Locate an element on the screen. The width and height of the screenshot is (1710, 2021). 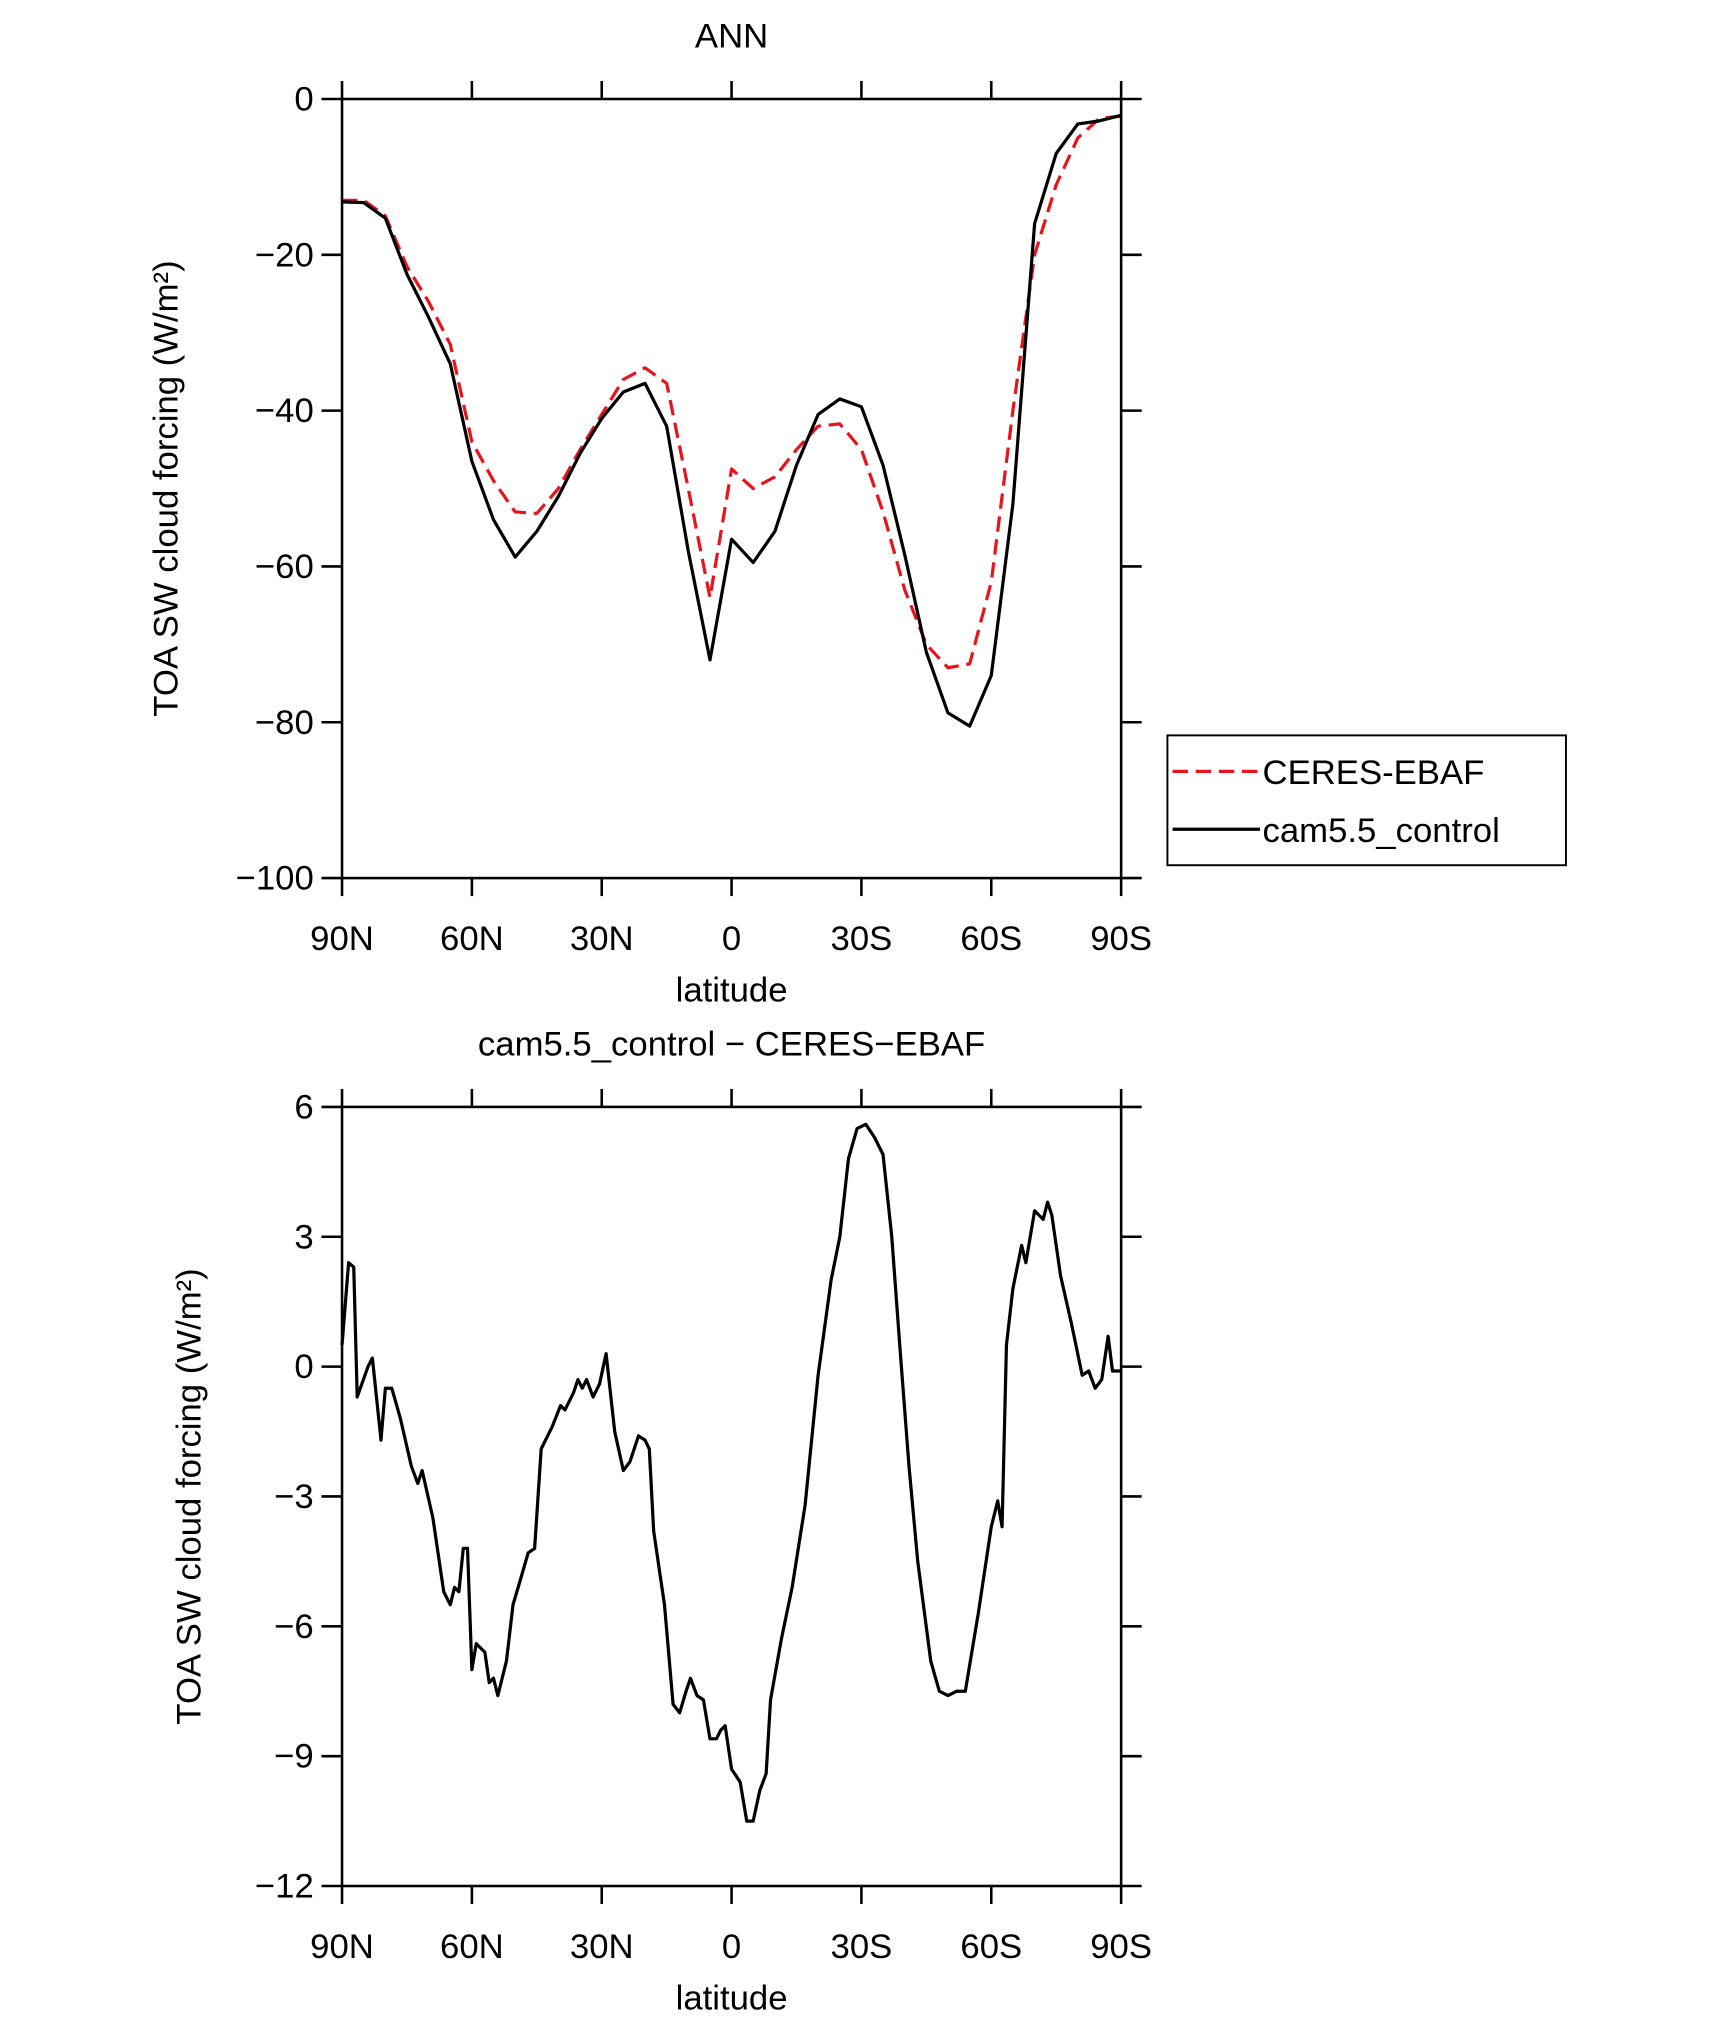
legend-box is located at coordinates (1366, 800).